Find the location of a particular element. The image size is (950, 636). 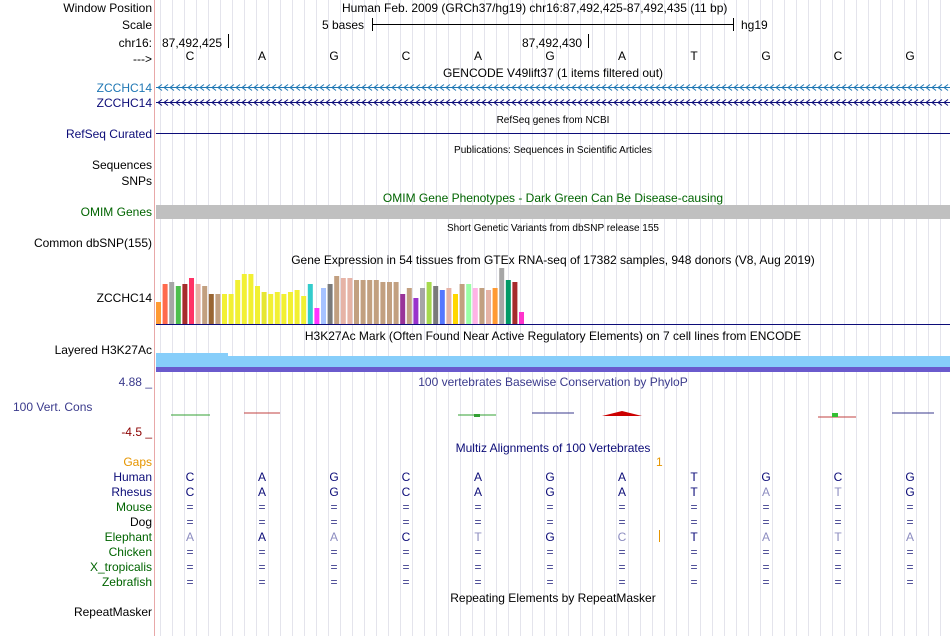

multiz-species-label: Chicken is located at coordinates (130, 552).